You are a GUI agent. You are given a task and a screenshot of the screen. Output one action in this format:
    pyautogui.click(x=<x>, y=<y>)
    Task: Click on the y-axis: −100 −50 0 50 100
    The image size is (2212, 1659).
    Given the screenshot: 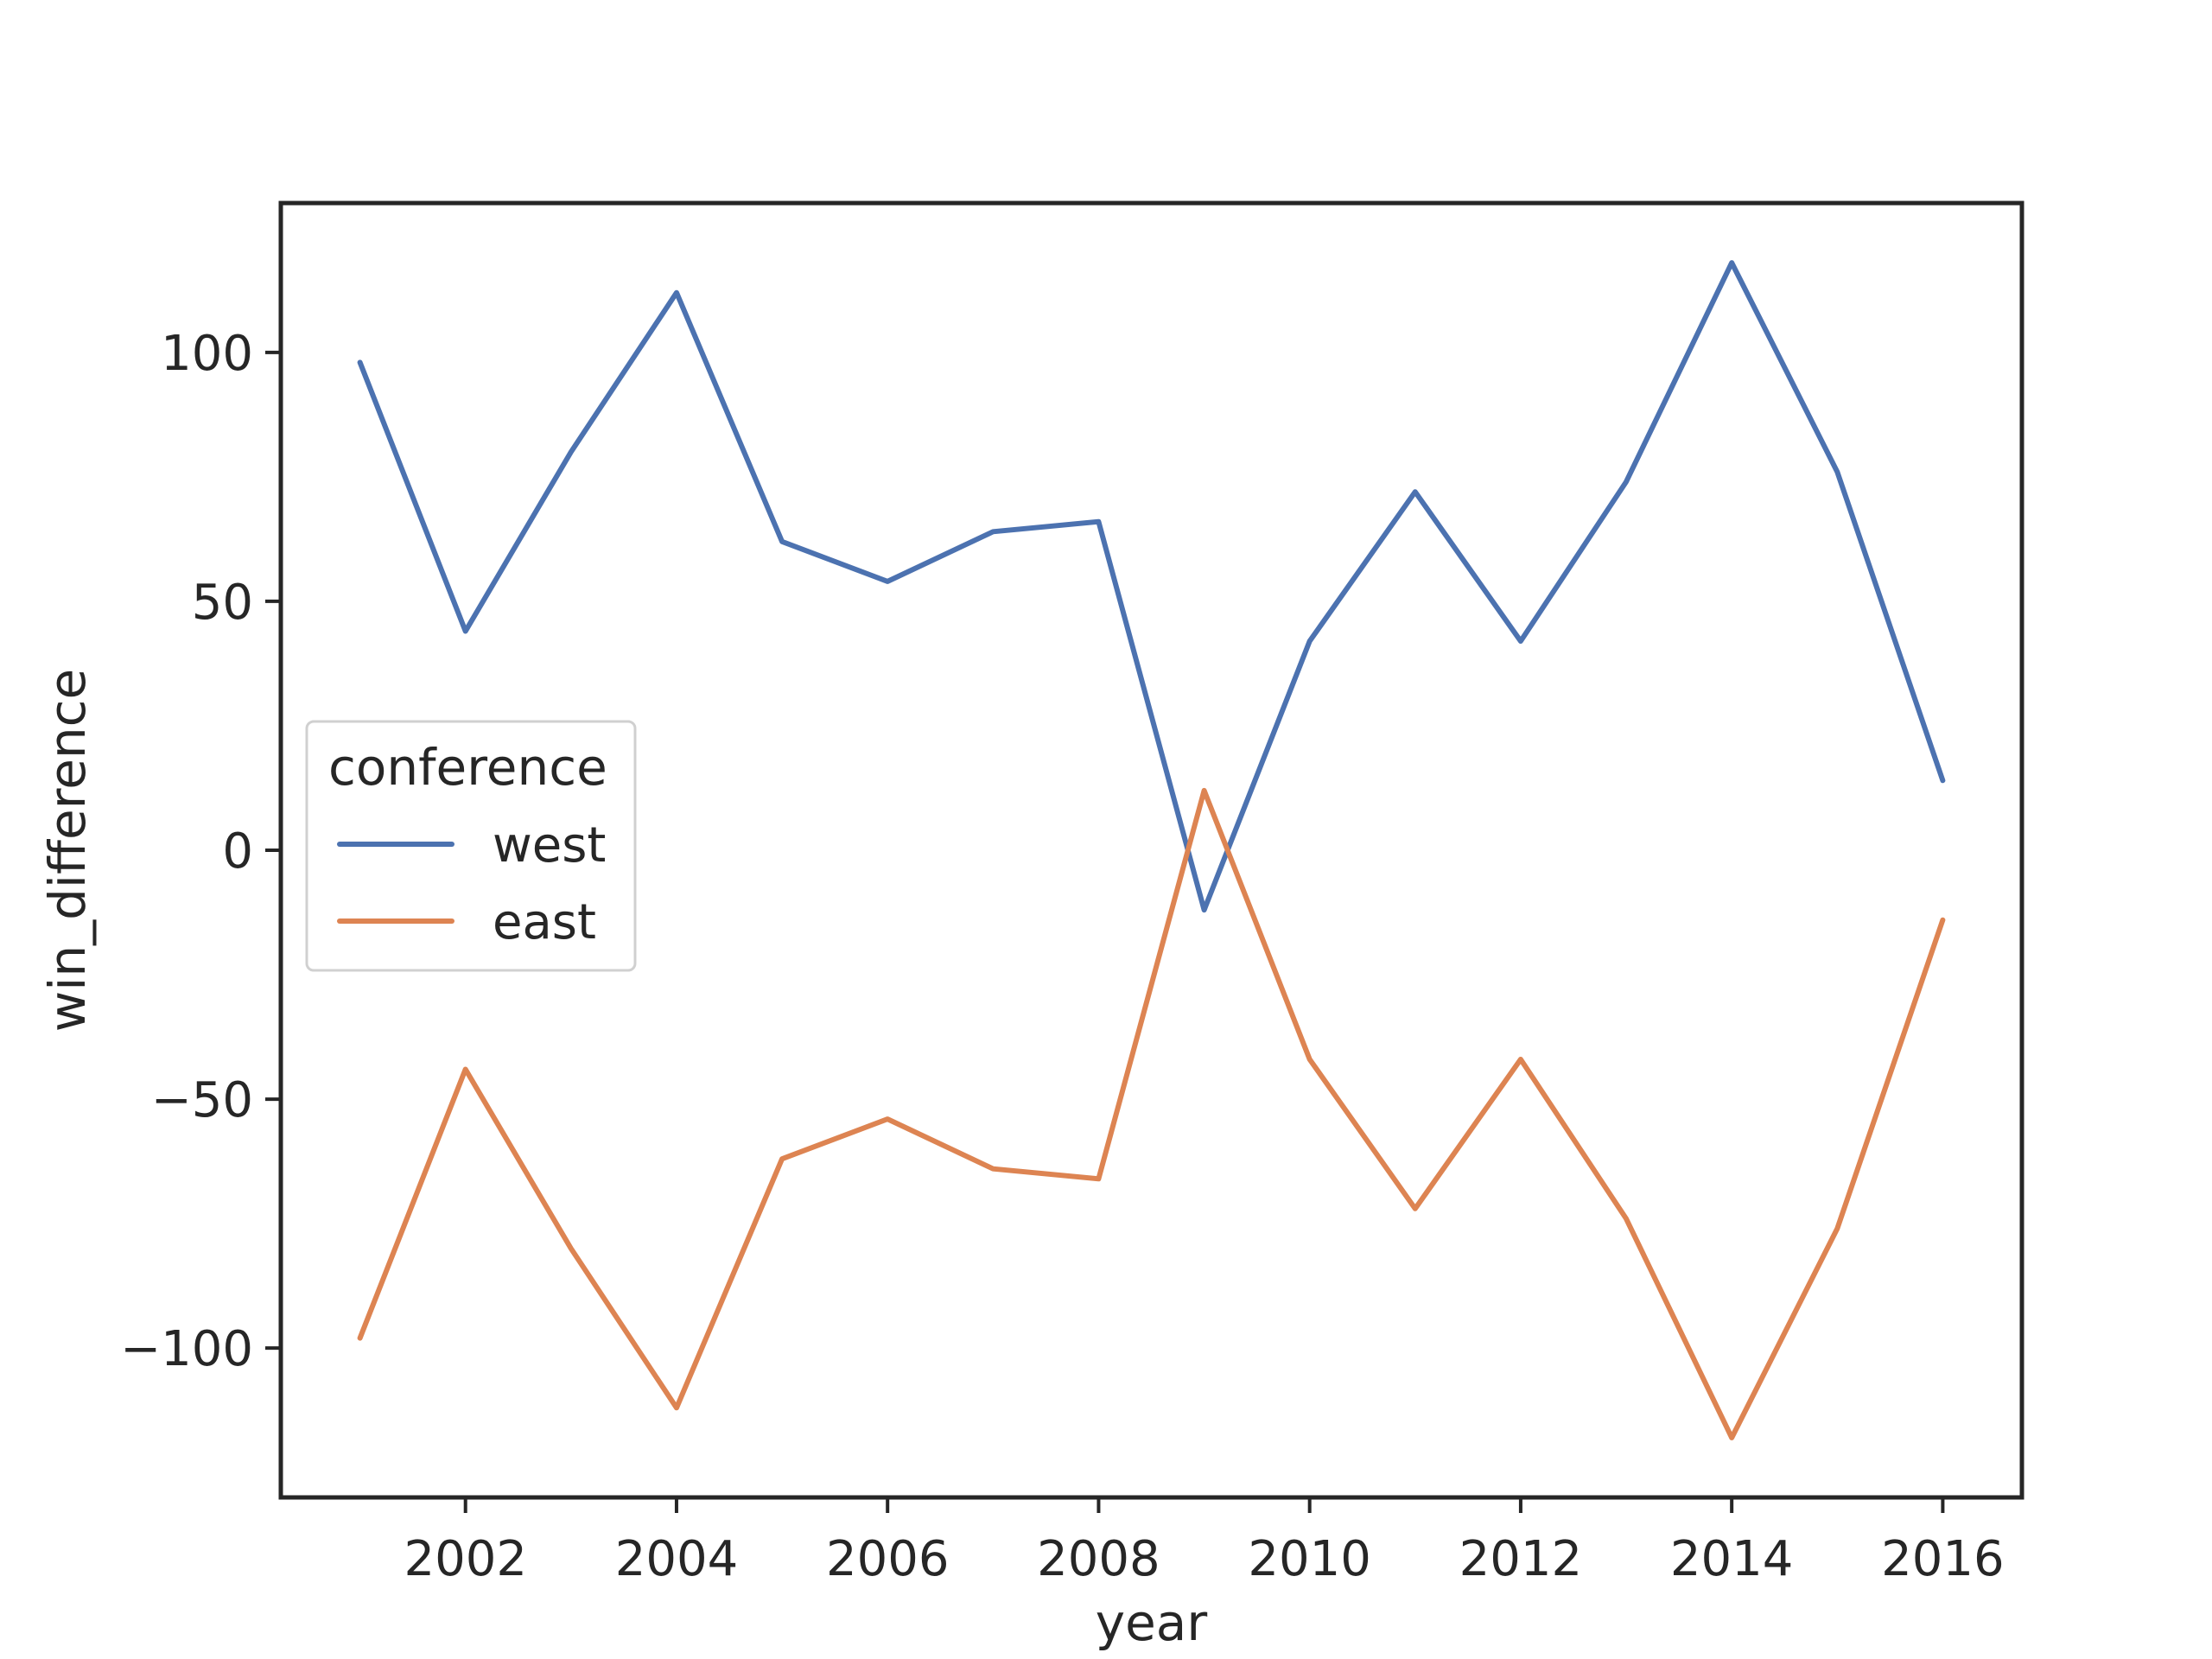 What is the action you would take?
    pyautogui.click(x=200, y=851)
    